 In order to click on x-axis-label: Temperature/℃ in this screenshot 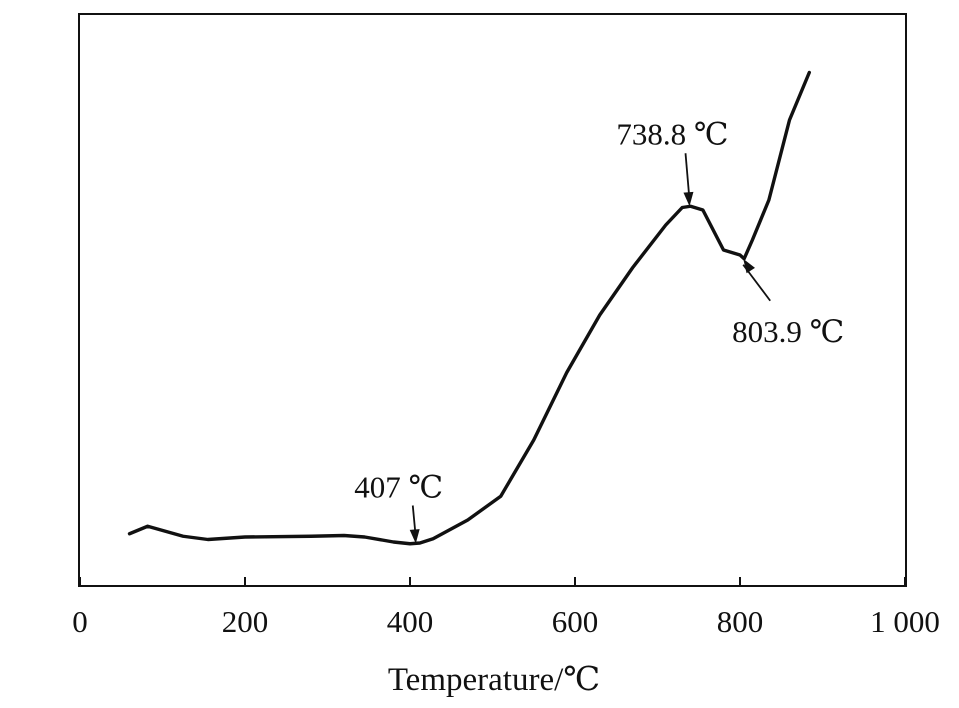, I will do `click(494, 680)`.